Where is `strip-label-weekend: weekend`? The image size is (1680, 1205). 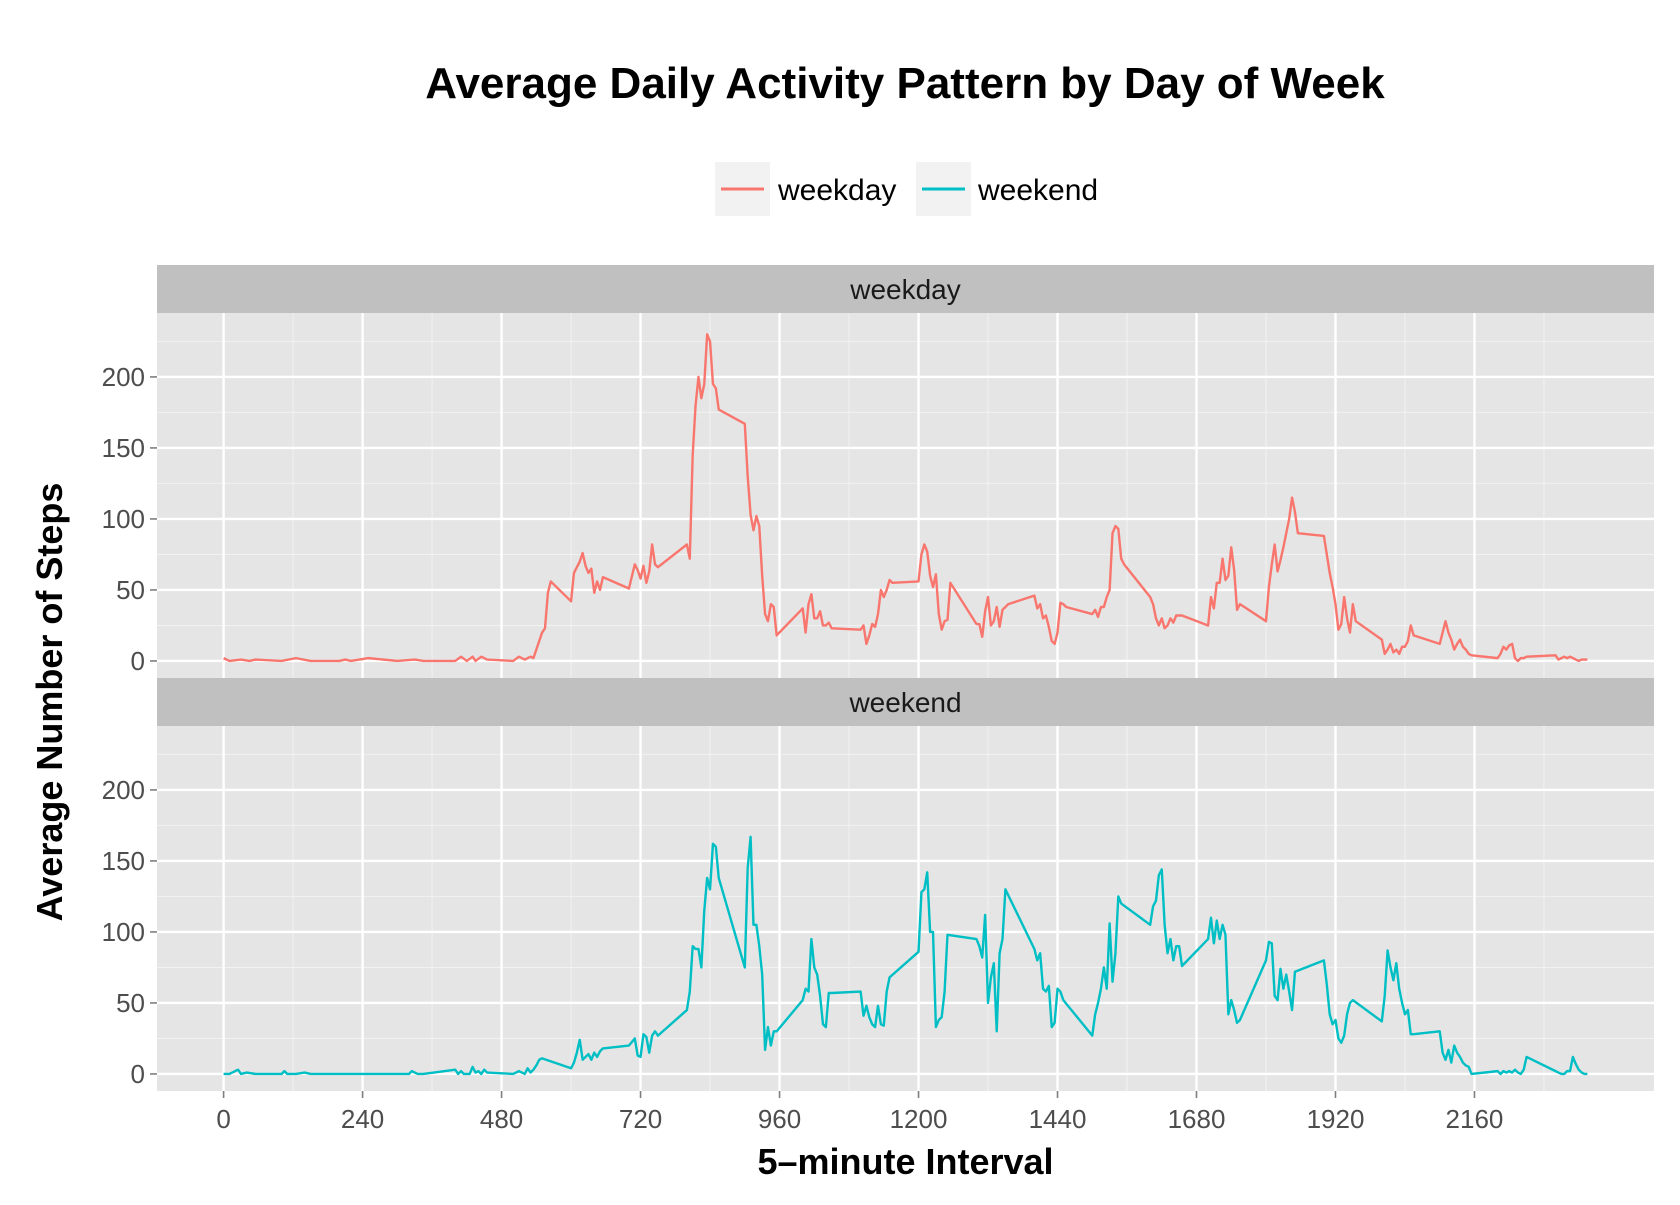 strip-label-weekend: weekend is located at coordinates (904, 702).